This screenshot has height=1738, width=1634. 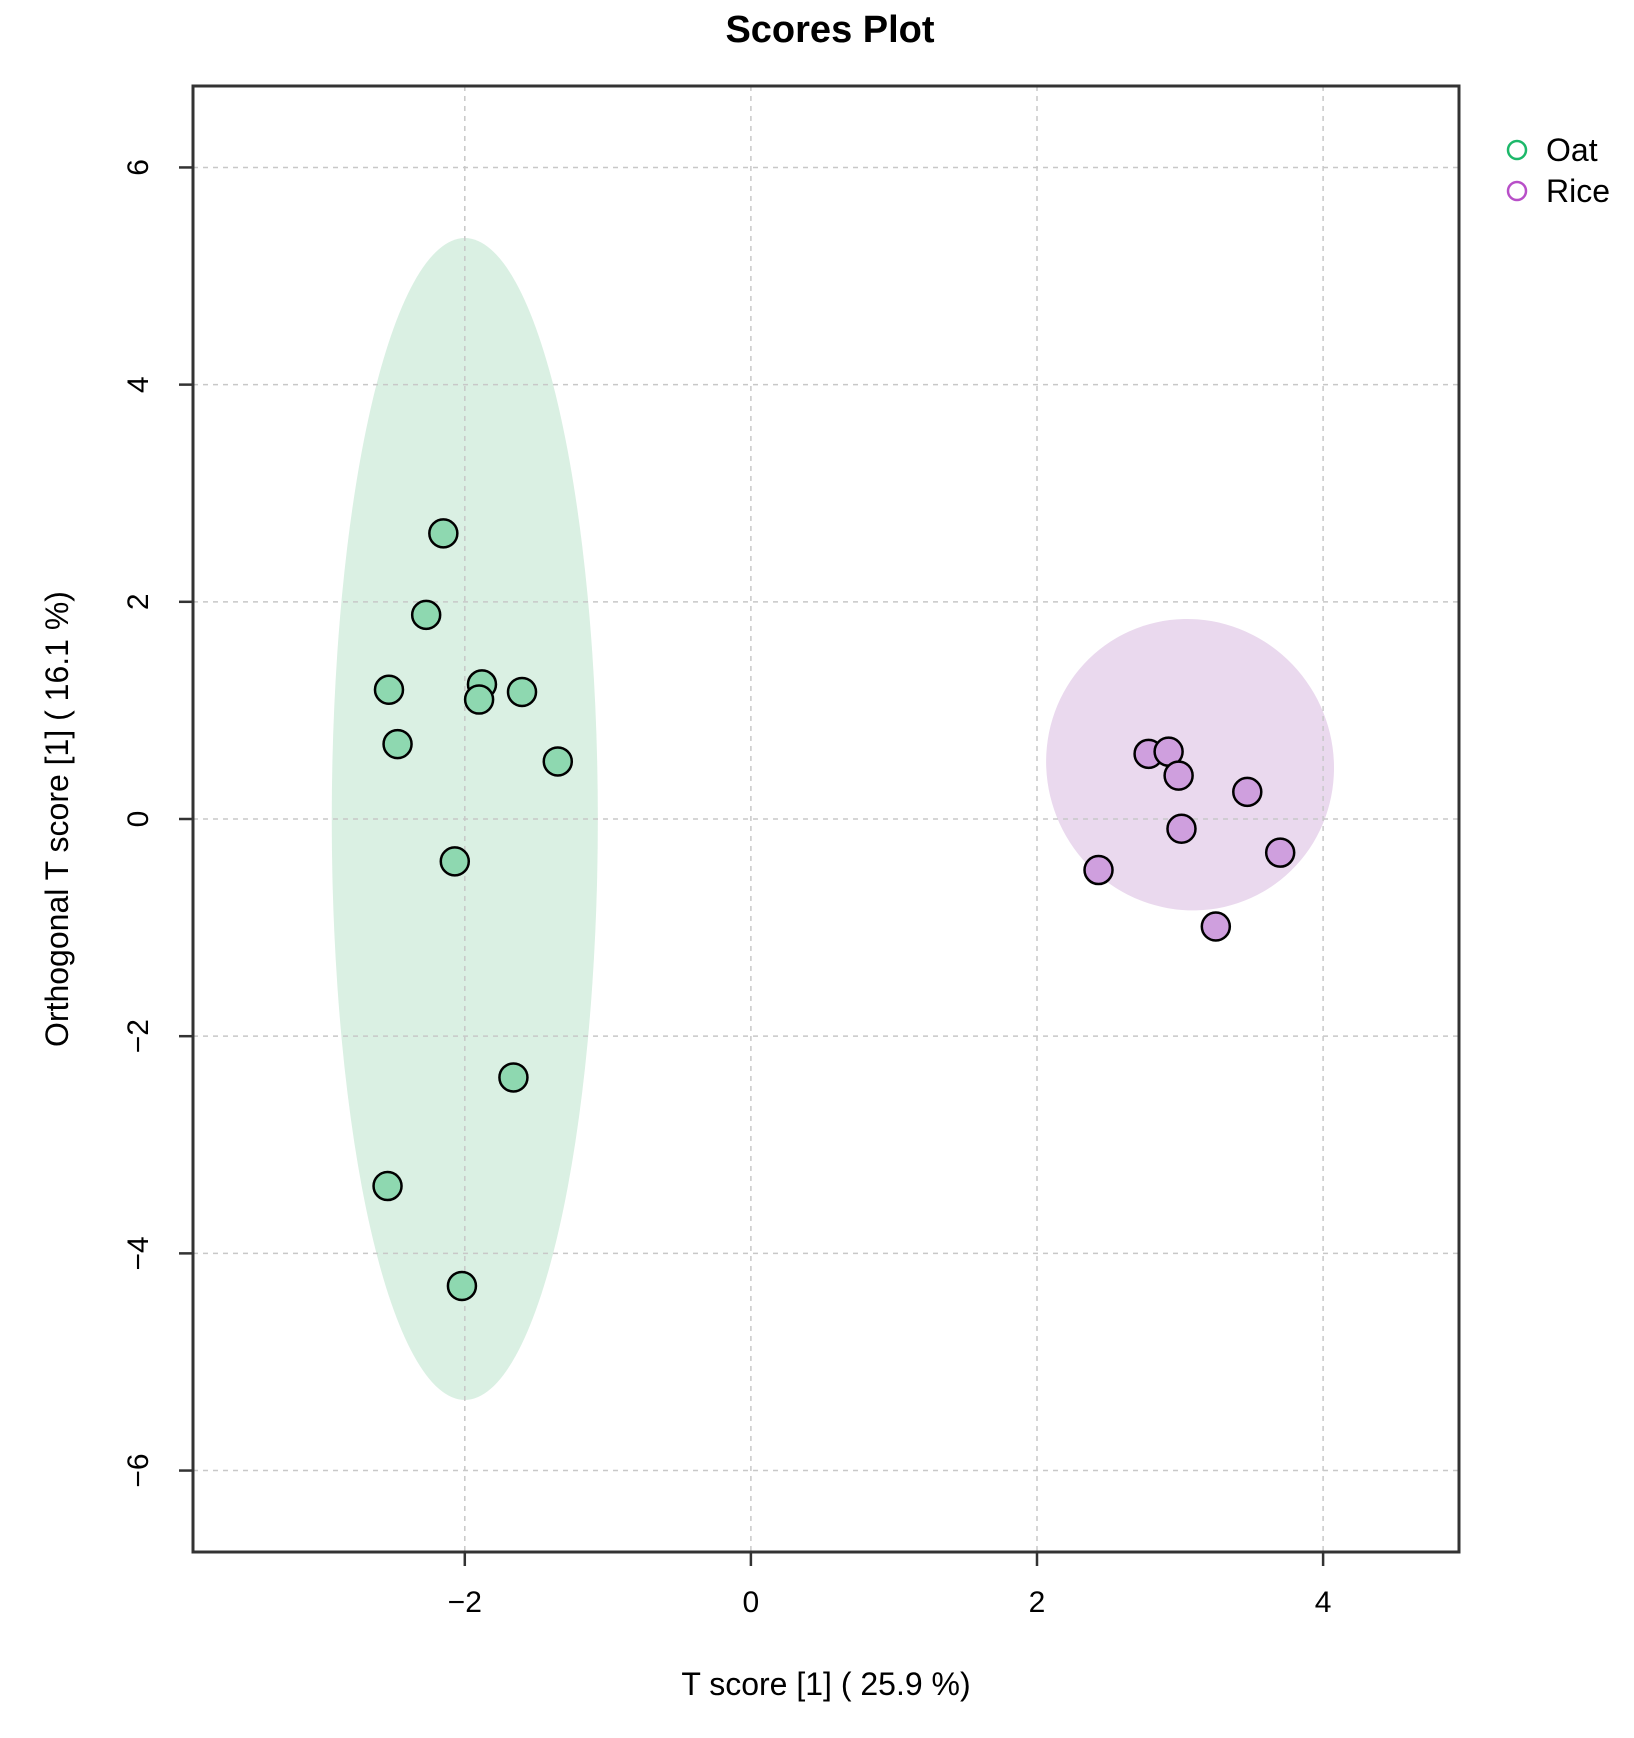 I want to click on chart-title: Scores Plot, so click(x=829, y=30).